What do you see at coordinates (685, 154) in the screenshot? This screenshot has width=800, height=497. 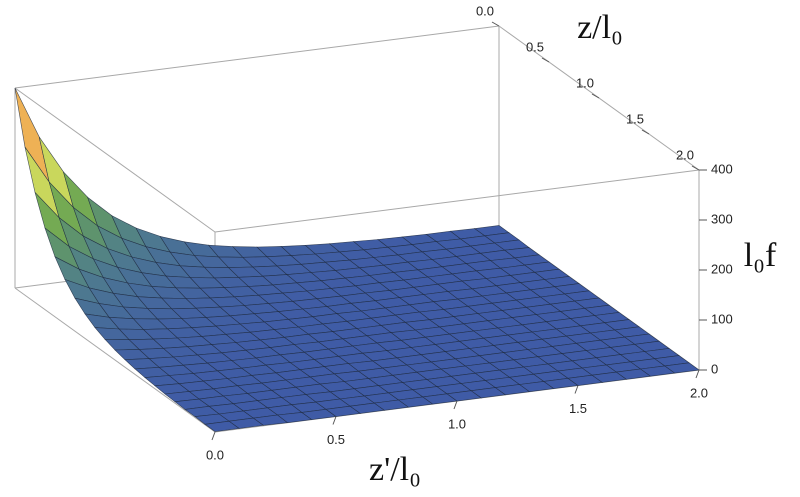 I see `y-tick-label: 2.0` at bounding box center [685, 154].